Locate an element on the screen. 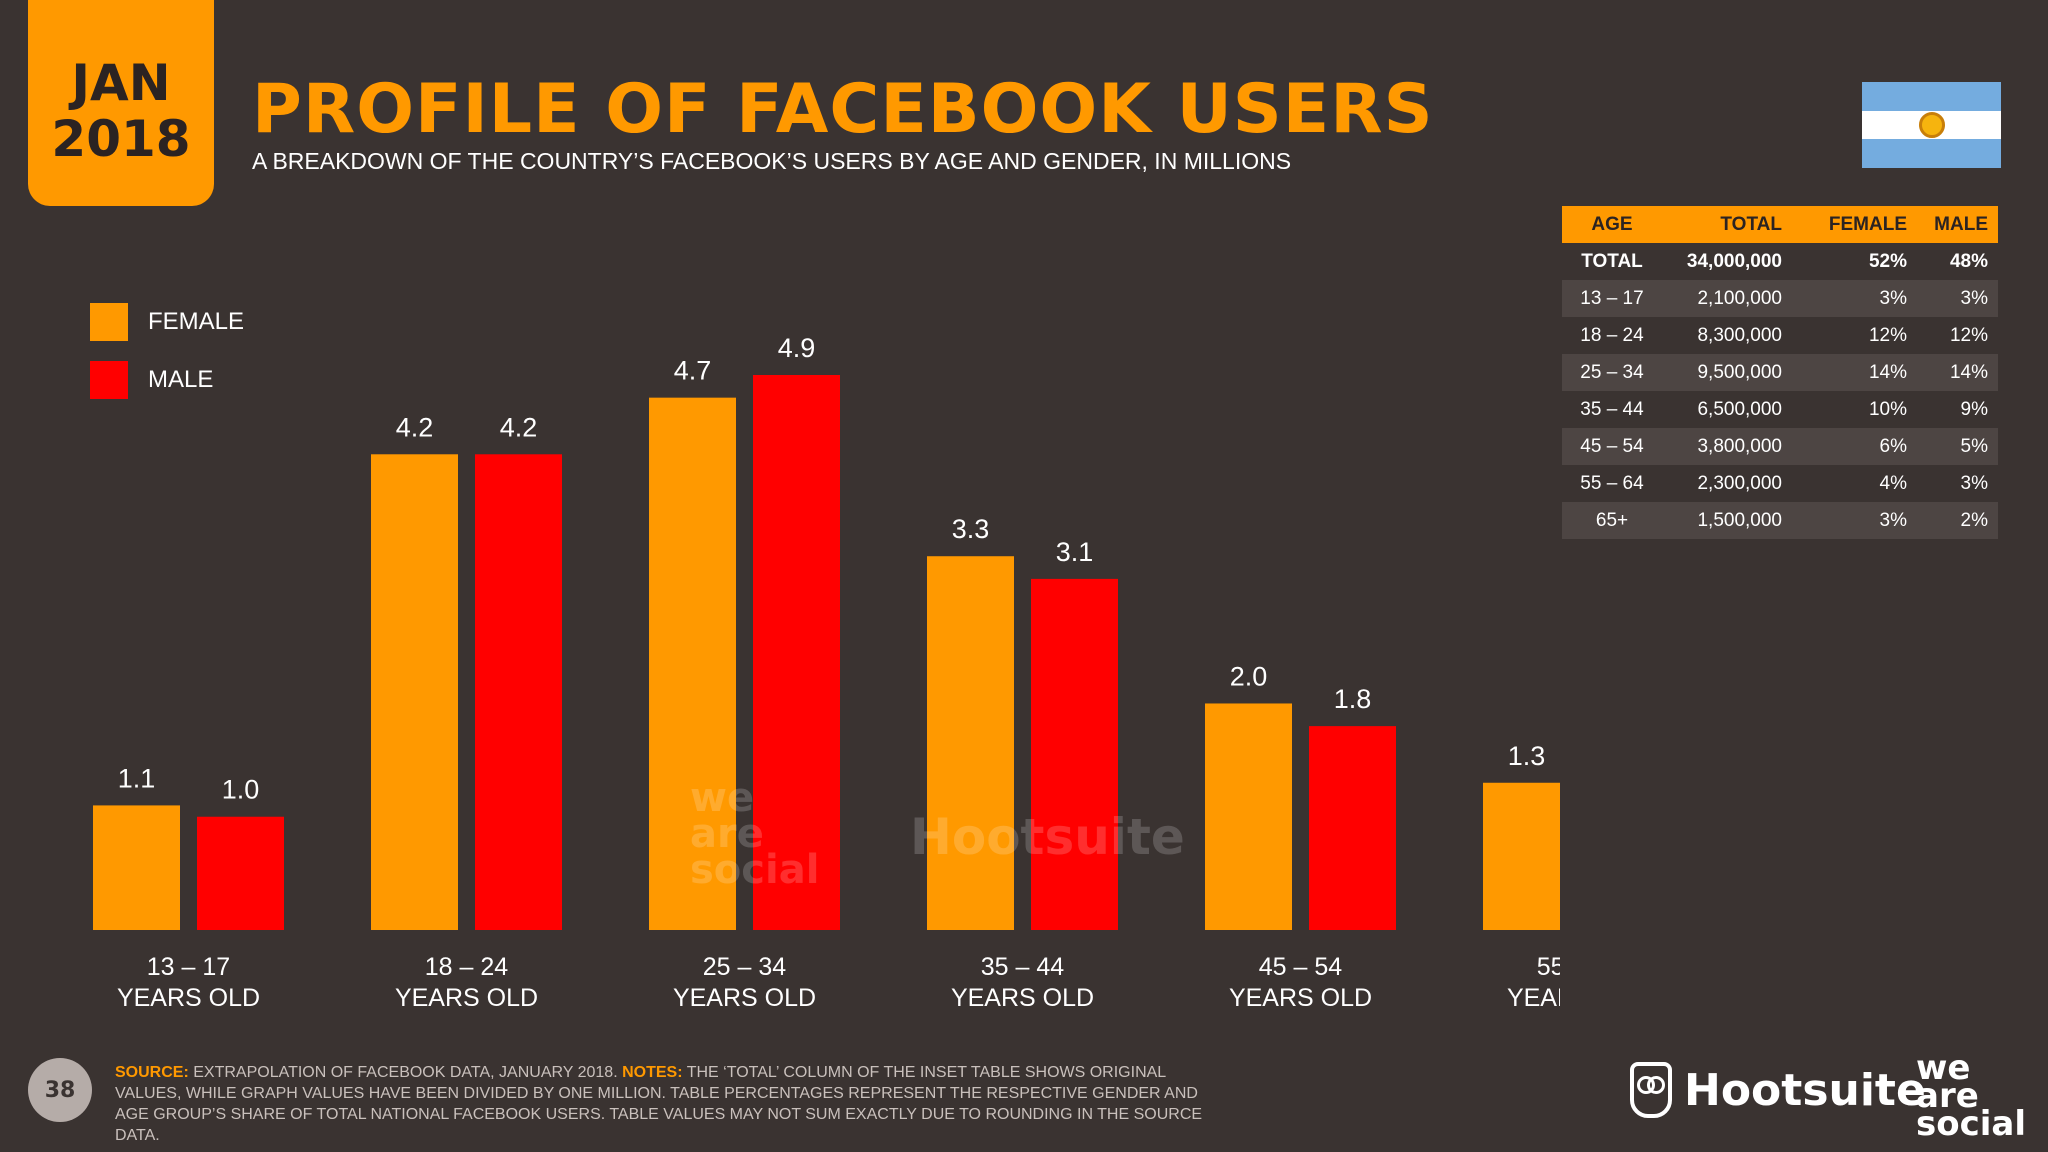  legend-item-female: FEMALE is located at coordinates (167, 322).